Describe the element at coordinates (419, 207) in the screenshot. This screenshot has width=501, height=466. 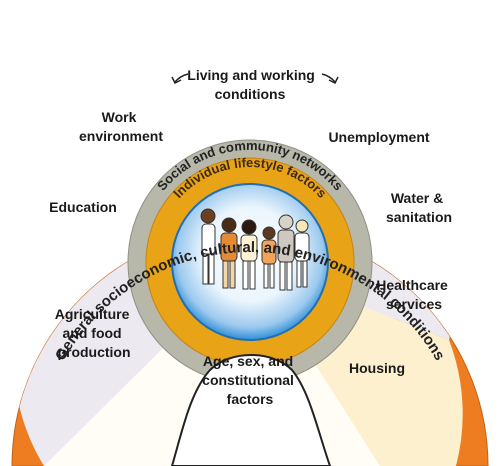
I see `sector-label-water-sanitation: Water & sanitation` at that location.